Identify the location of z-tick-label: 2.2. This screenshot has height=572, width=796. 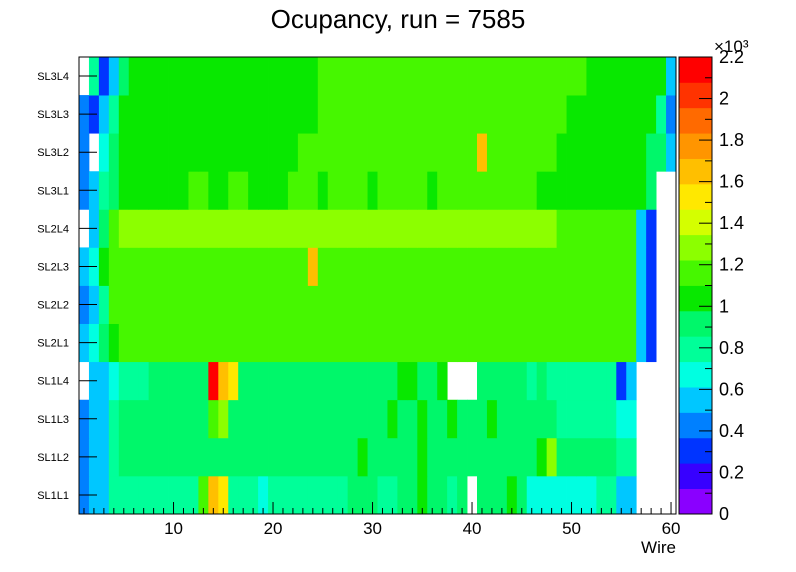
(731, 57).